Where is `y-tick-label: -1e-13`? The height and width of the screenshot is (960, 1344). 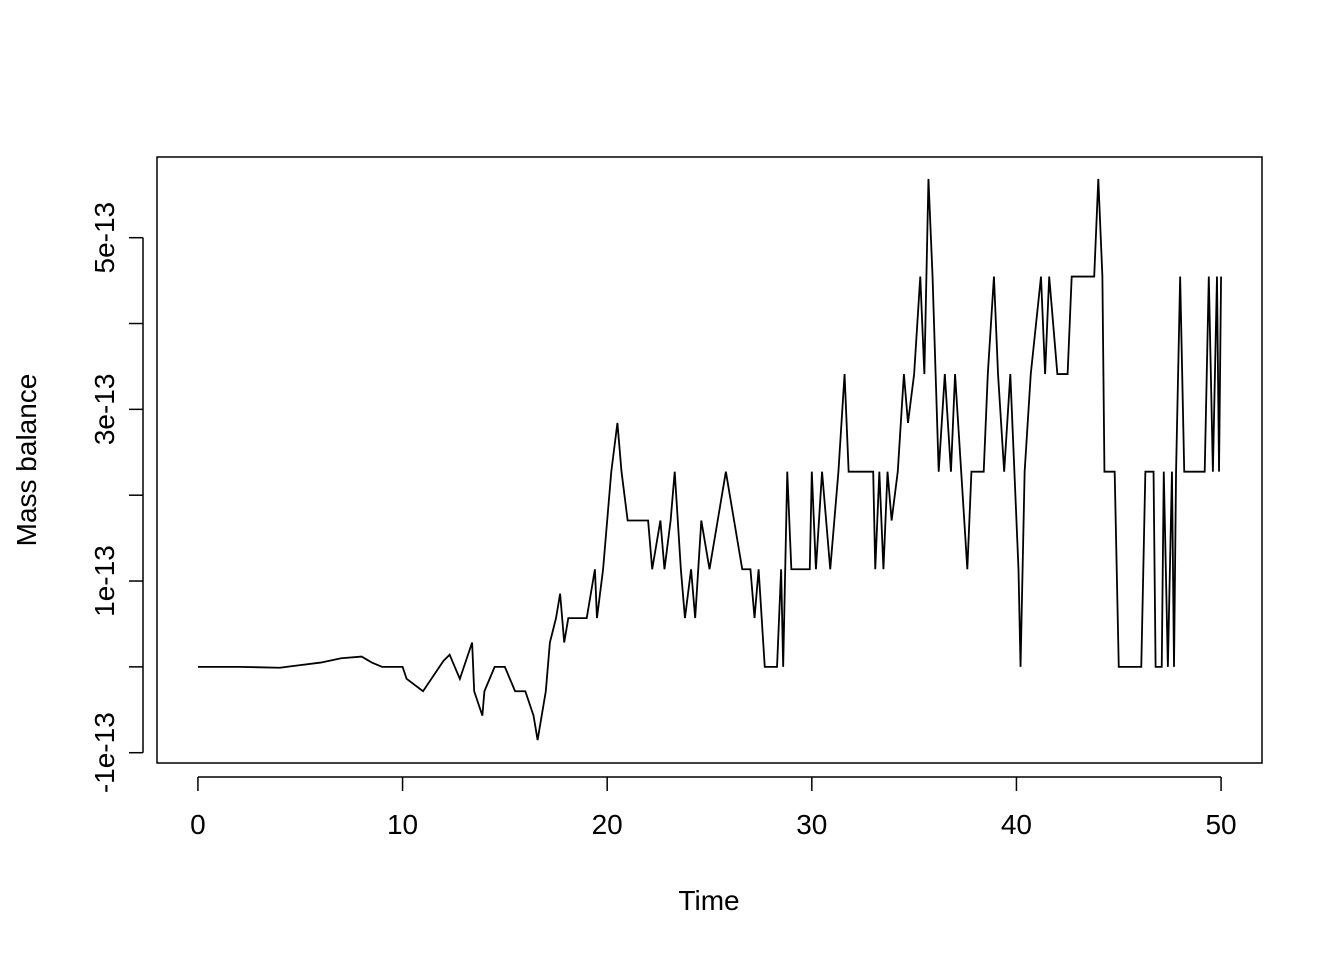 y-tick-label: -1e-13 is located at coordinates (104, 752).